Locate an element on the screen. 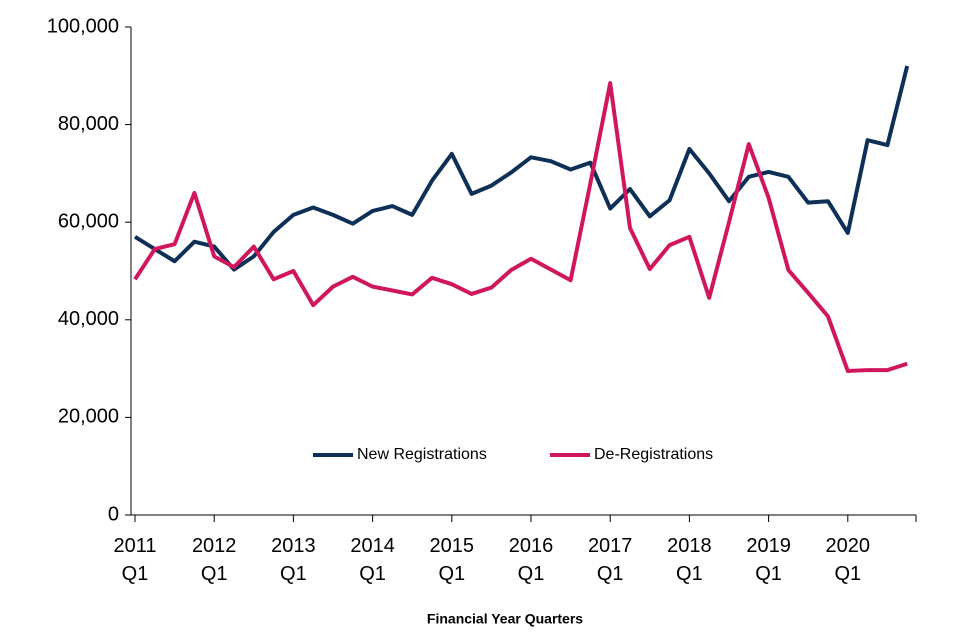 The width and height of the screenshot is (960, 640). x-tick-label: 2014 Q1 is located at coordinates (372, 560).